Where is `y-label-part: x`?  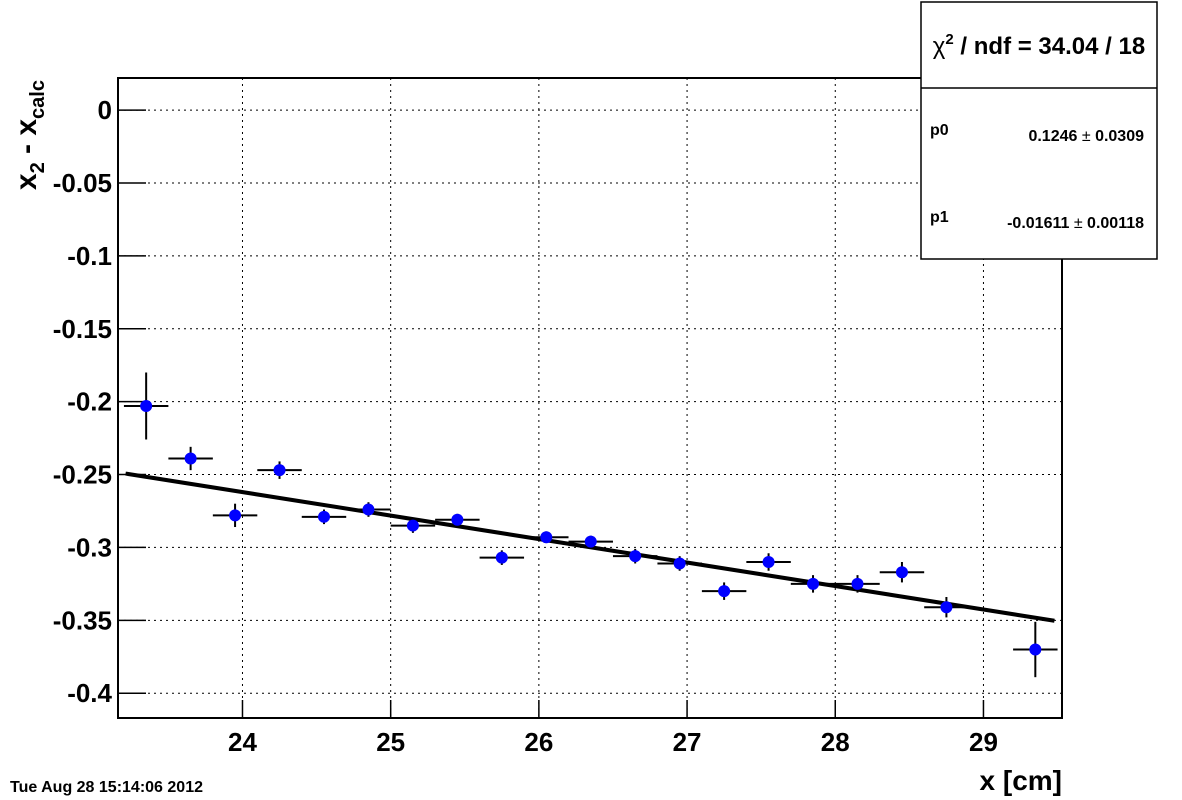 y-label-part: x is located at coordinates (26, 181).